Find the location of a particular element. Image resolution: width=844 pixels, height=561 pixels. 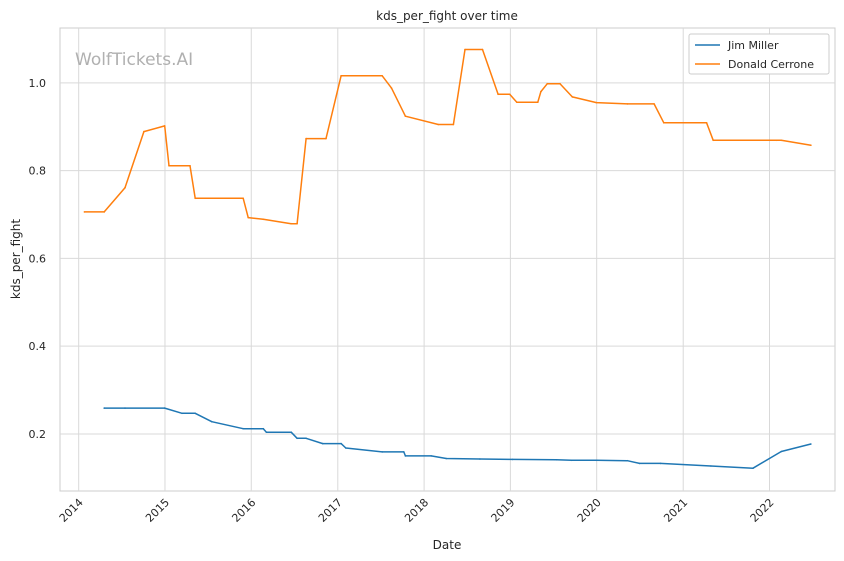

series-line-jim-miller is located at coordinates (458, 438).